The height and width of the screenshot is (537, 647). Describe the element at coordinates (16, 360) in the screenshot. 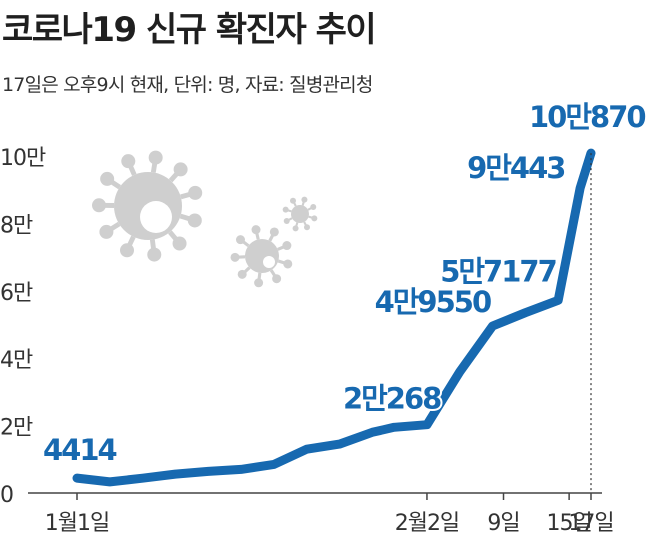

I see `y-tick-label: 4만` at that location.